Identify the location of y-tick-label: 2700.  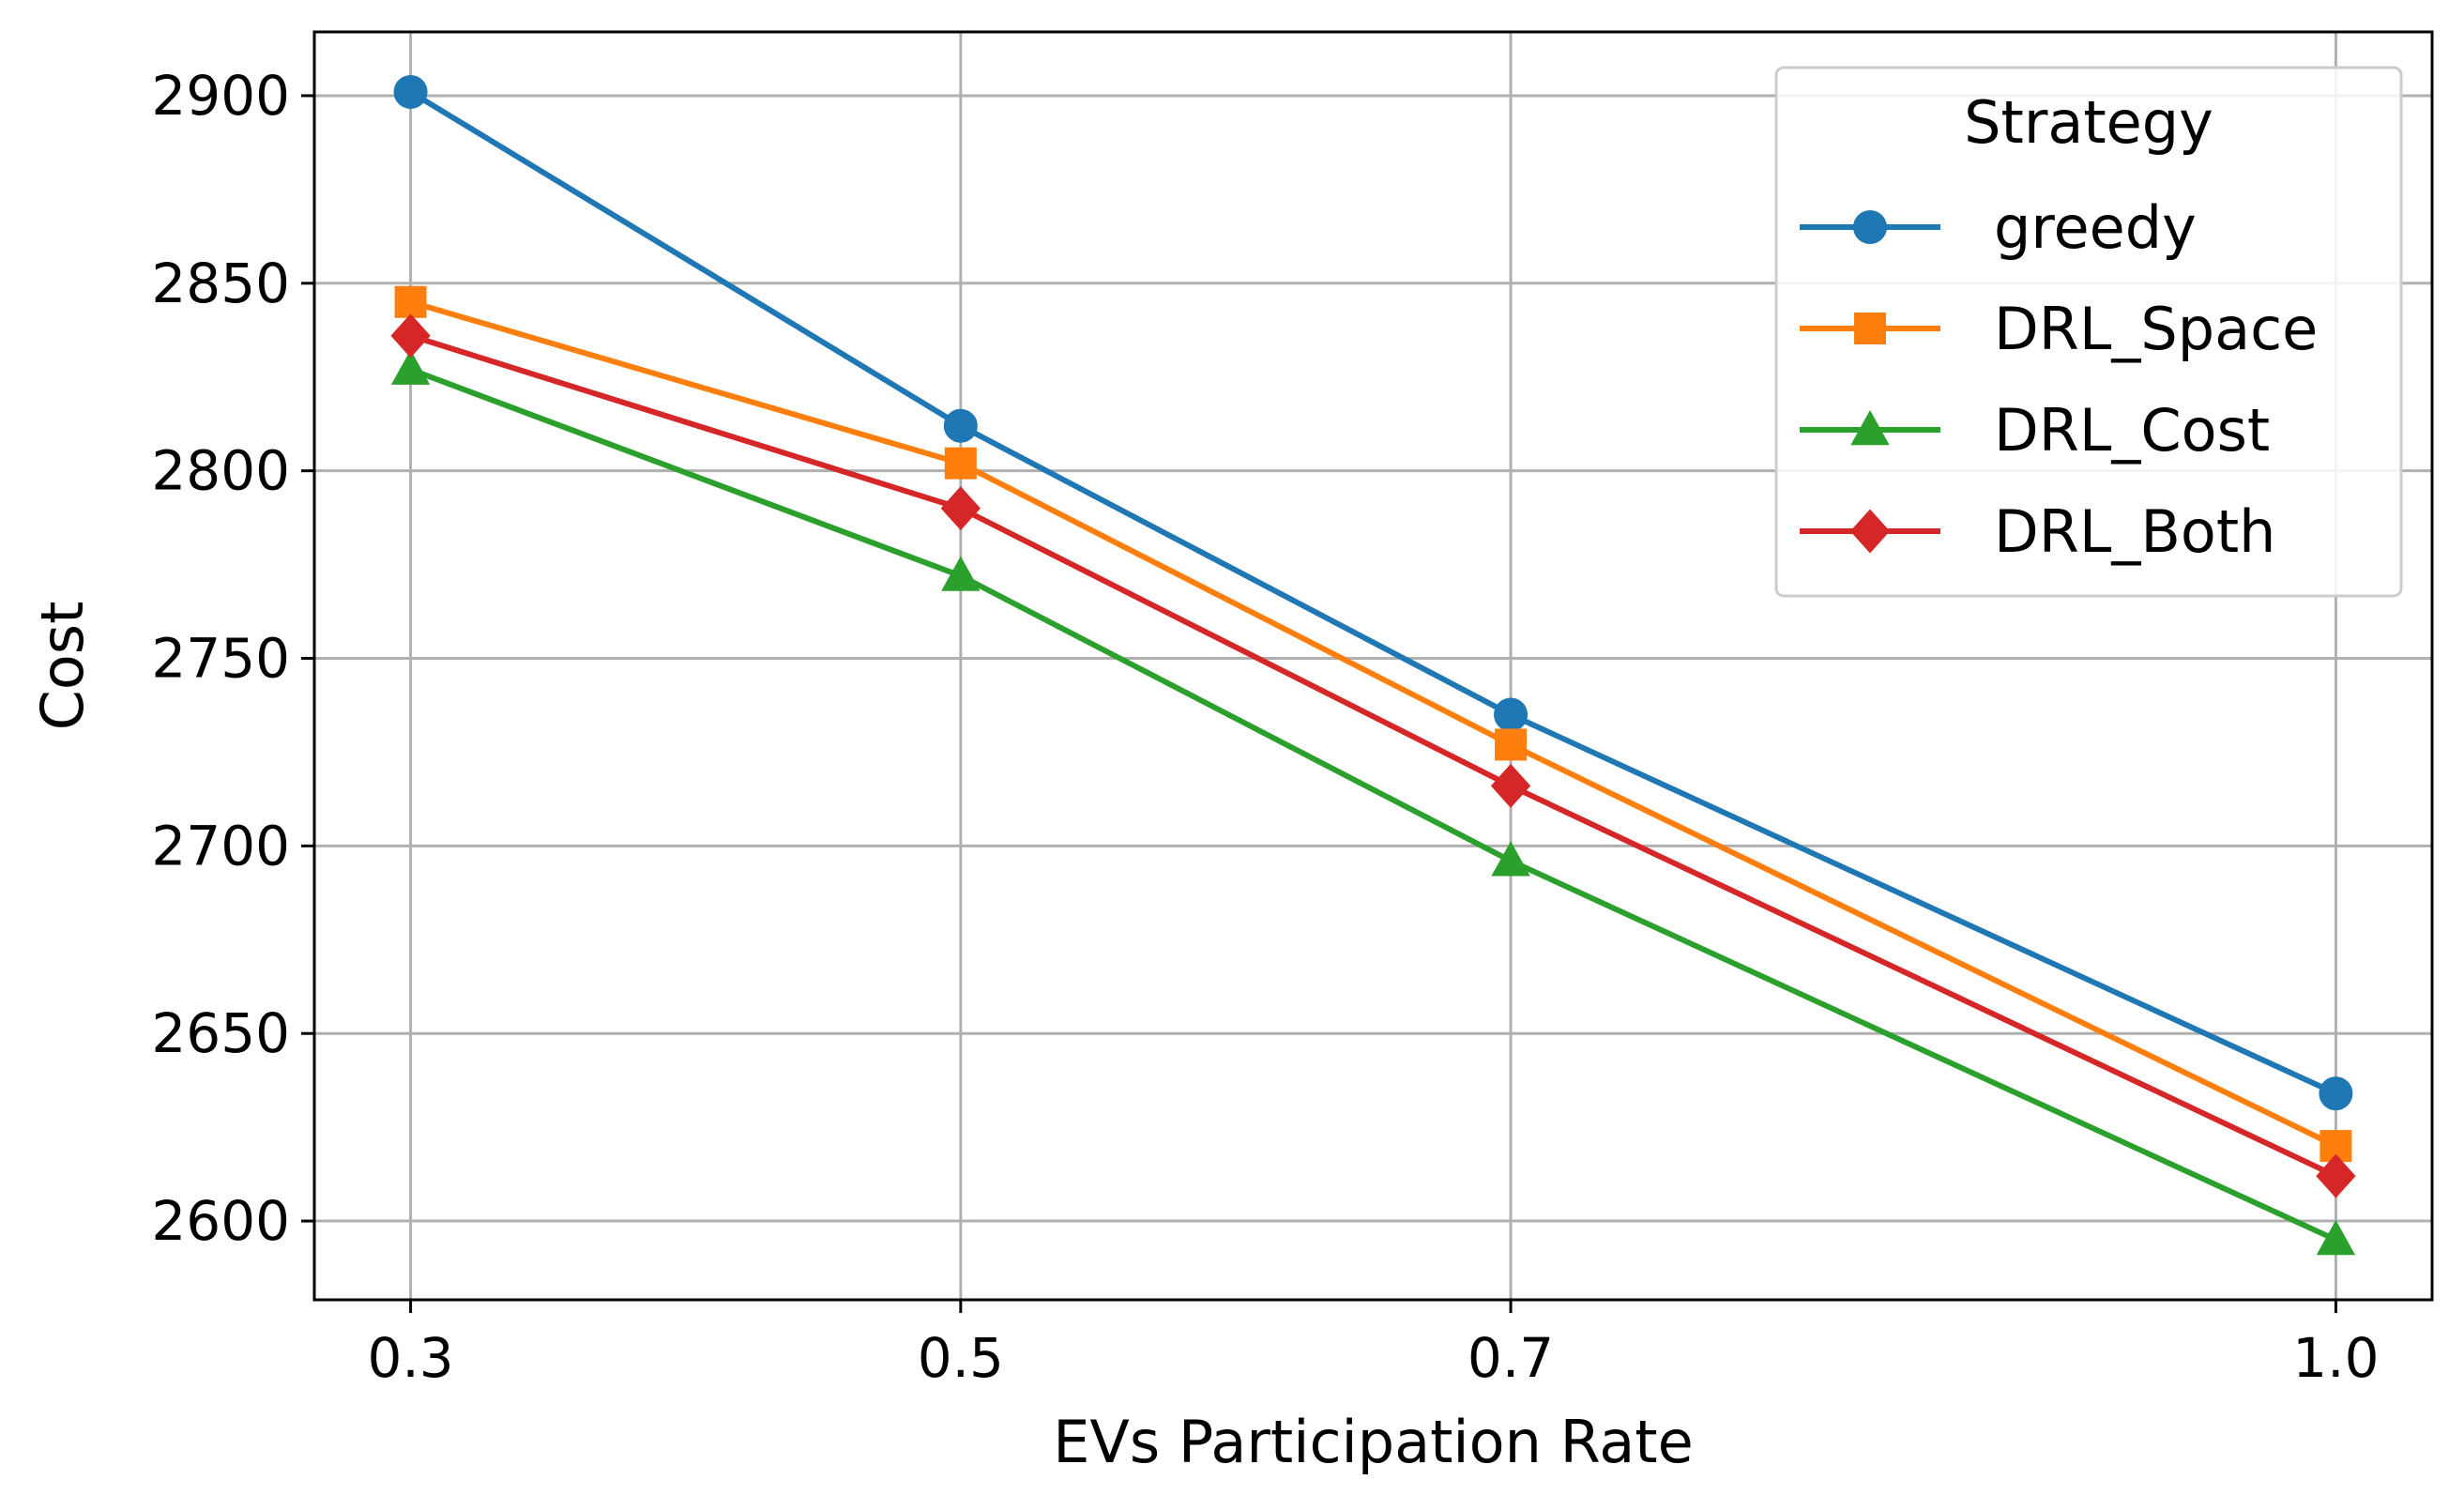
(220, 845).